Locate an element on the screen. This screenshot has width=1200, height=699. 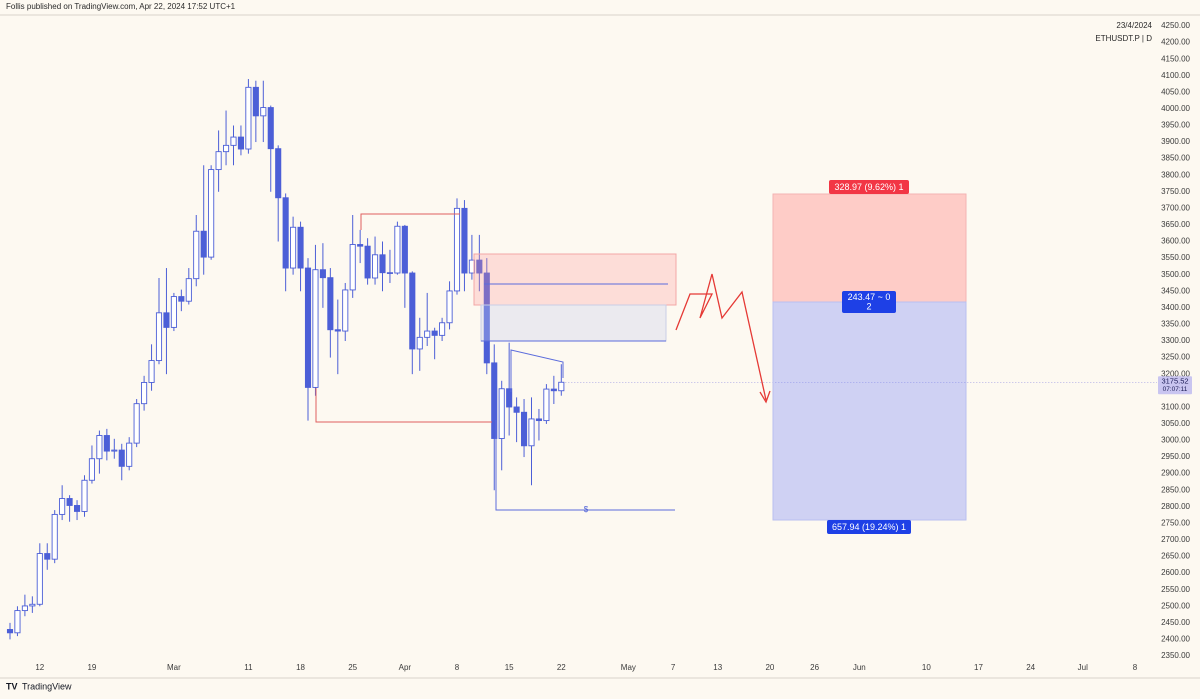
y-tick-label: 2700.00 is located at coordinates (1175, 539).